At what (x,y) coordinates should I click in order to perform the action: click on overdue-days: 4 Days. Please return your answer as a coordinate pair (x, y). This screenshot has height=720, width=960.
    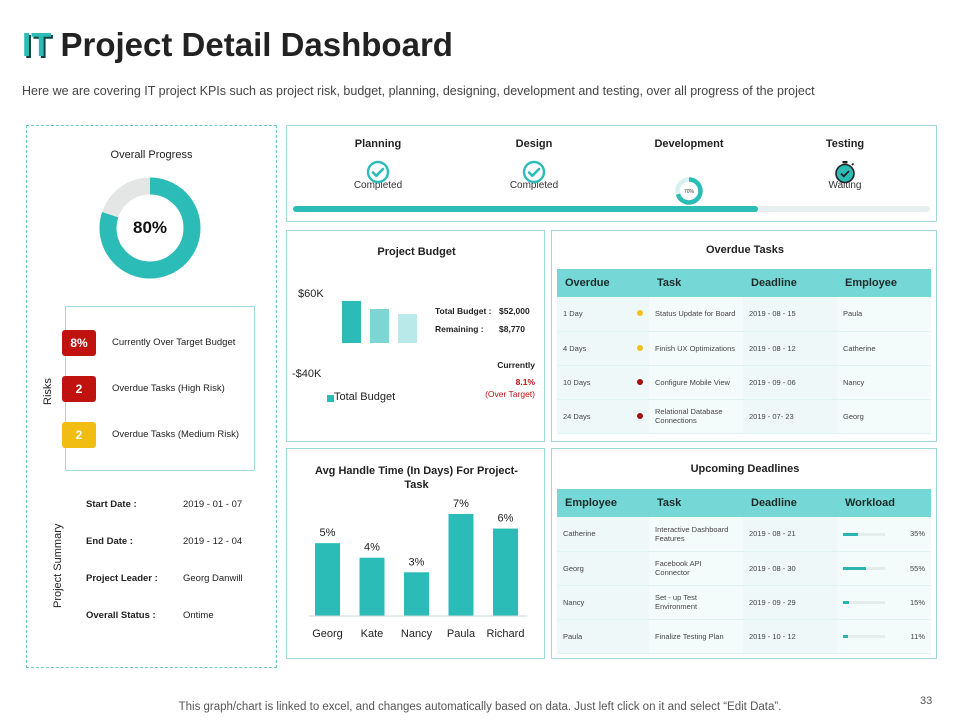
    Looking at the image, I should click on (575, 348).